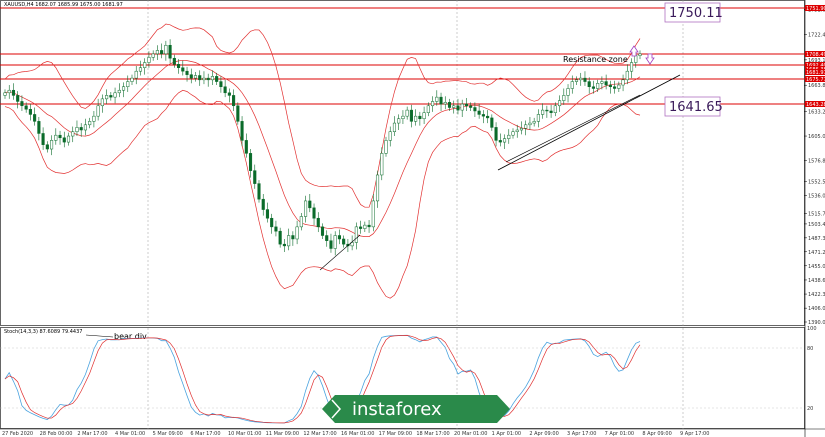 This screenshot has height=437, width=825. I want to click on price-label: 1708.49, so click(815, 54).